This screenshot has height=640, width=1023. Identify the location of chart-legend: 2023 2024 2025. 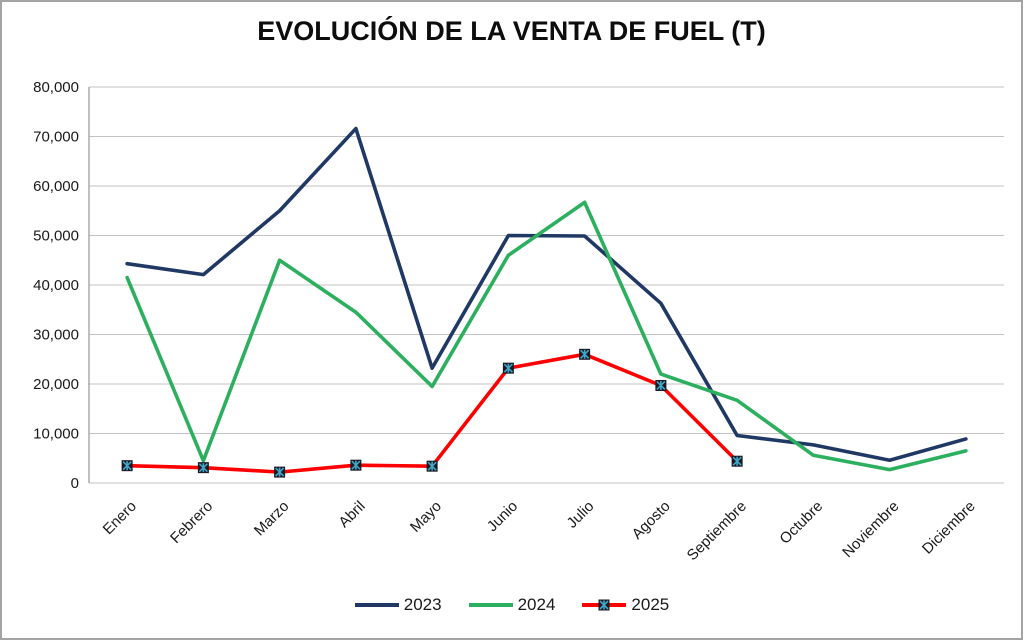
(511, 605).